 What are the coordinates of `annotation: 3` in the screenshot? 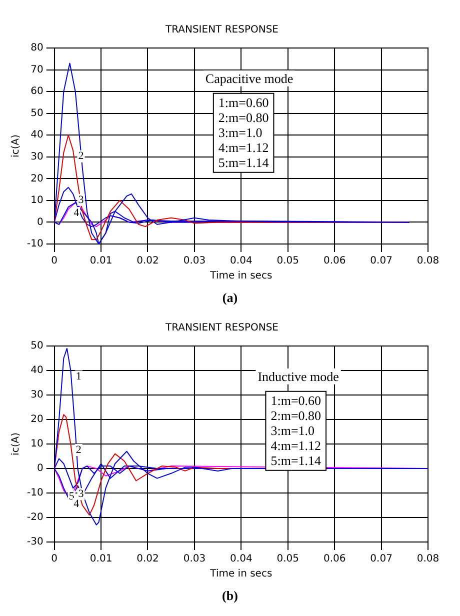 It's located at (81, 200).